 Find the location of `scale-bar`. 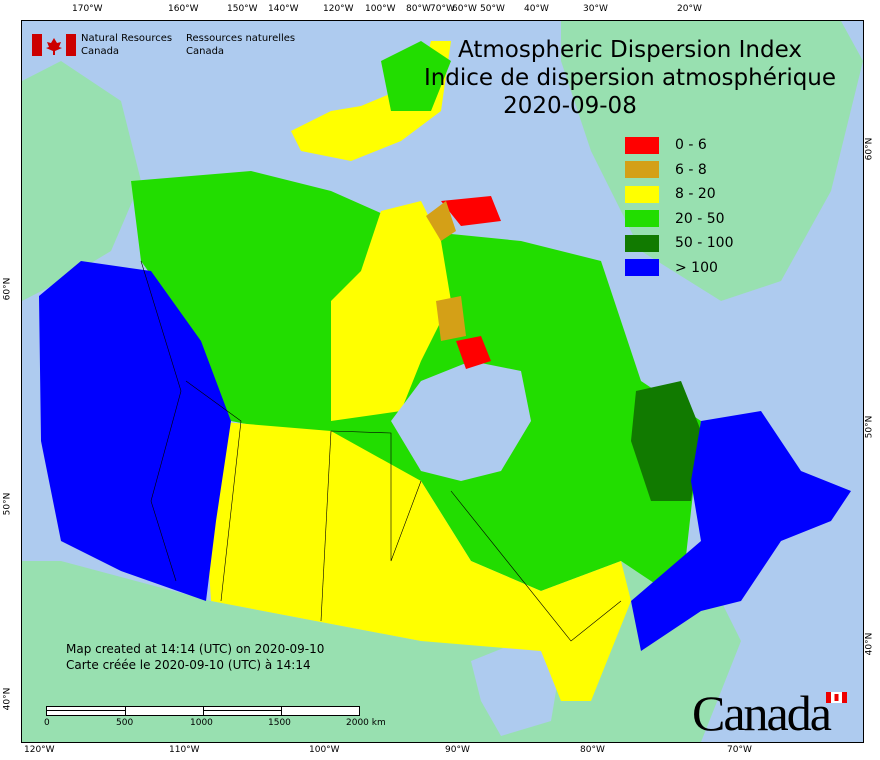

scale-bar is located at coordinates (203, 711).